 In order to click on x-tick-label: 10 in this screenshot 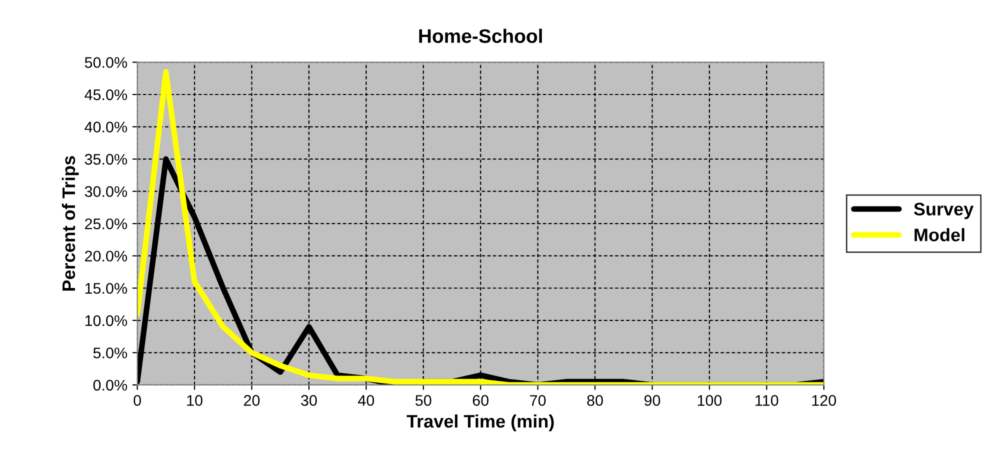, I will do `click(194, 400)`.